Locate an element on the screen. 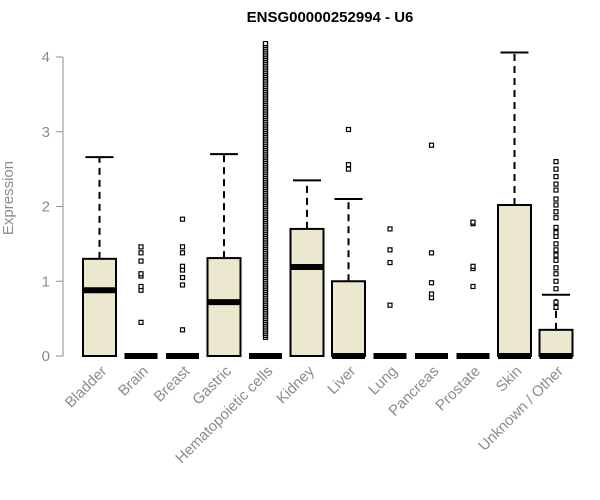 This screenshot has height=500, width=600. box-breast is located at coordinates (182, 287).